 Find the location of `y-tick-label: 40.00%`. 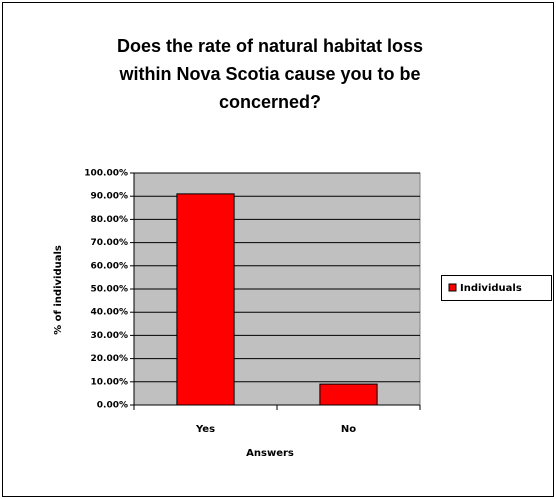

y-tick-label: 40.00% is located at coordinates (110, 313).